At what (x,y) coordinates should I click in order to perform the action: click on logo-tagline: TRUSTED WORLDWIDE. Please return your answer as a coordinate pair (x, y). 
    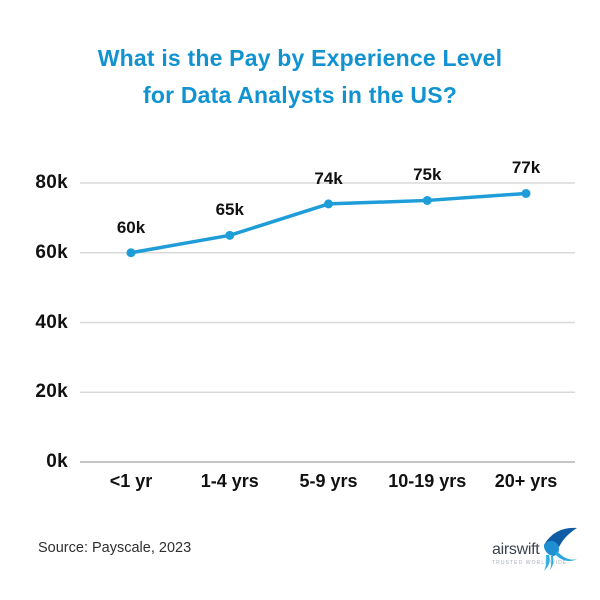
    Looking at the image, I should click on (530, 563).